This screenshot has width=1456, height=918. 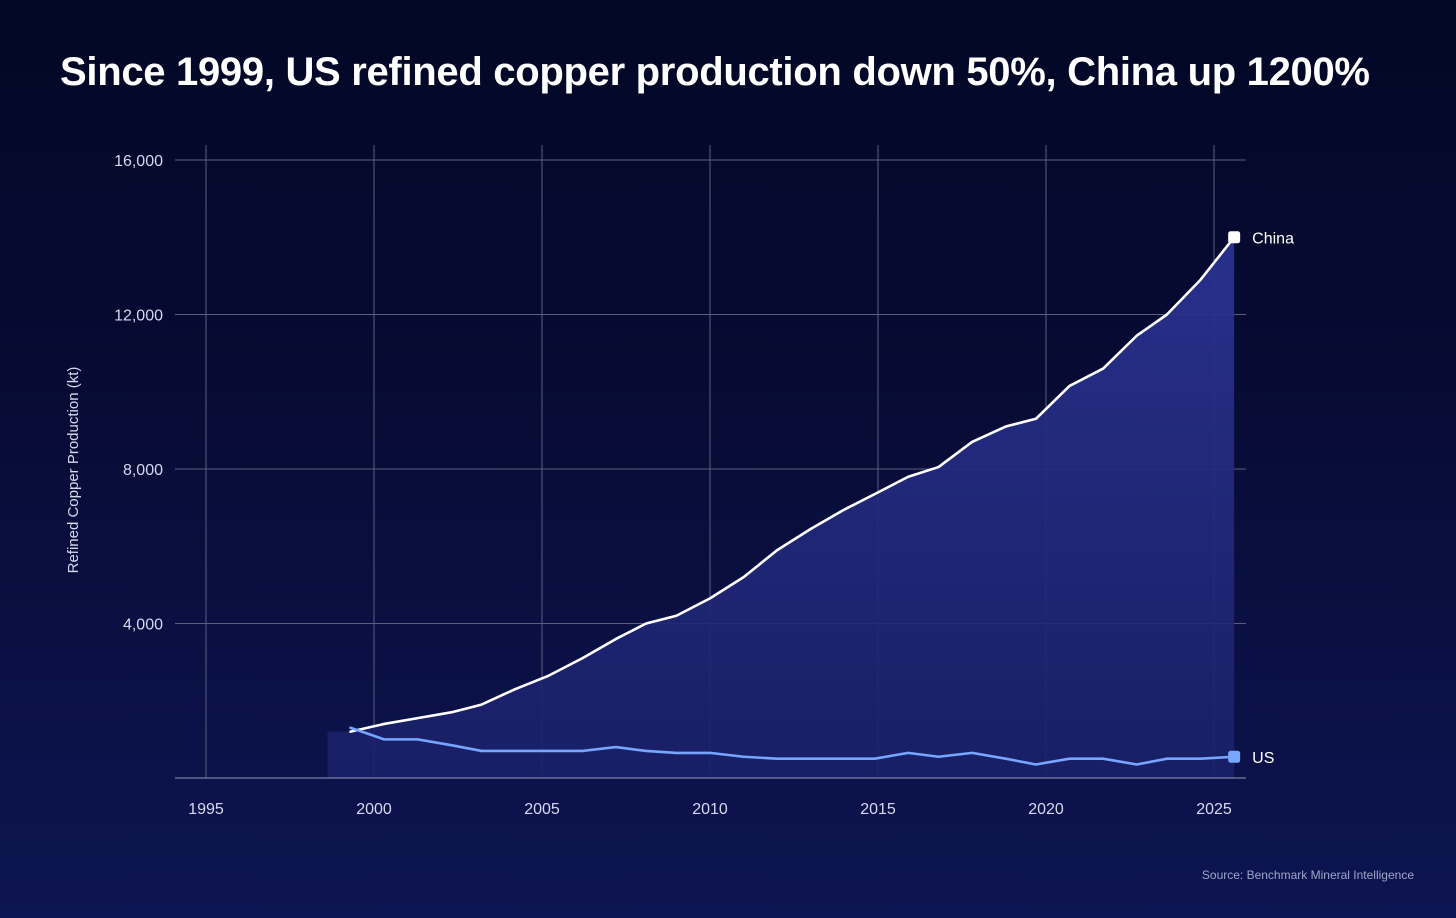 I want to click on y-tick-label-16,000: 16,000, so click(x=138, y=161).